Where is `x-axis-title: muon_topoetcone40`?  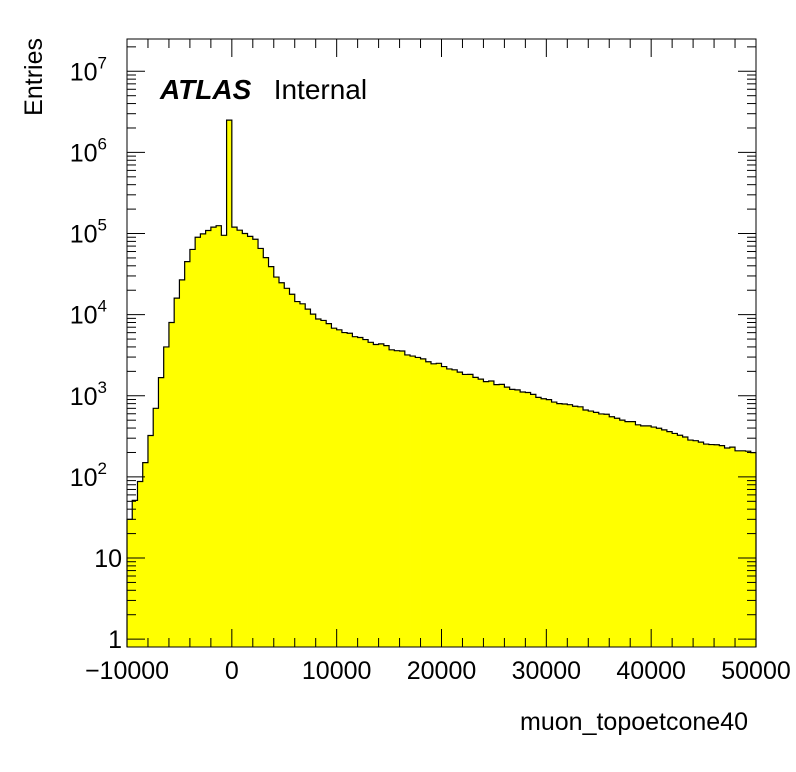 x-axis-title: muon_topoetcone40 is located at coordinates (634, 722).